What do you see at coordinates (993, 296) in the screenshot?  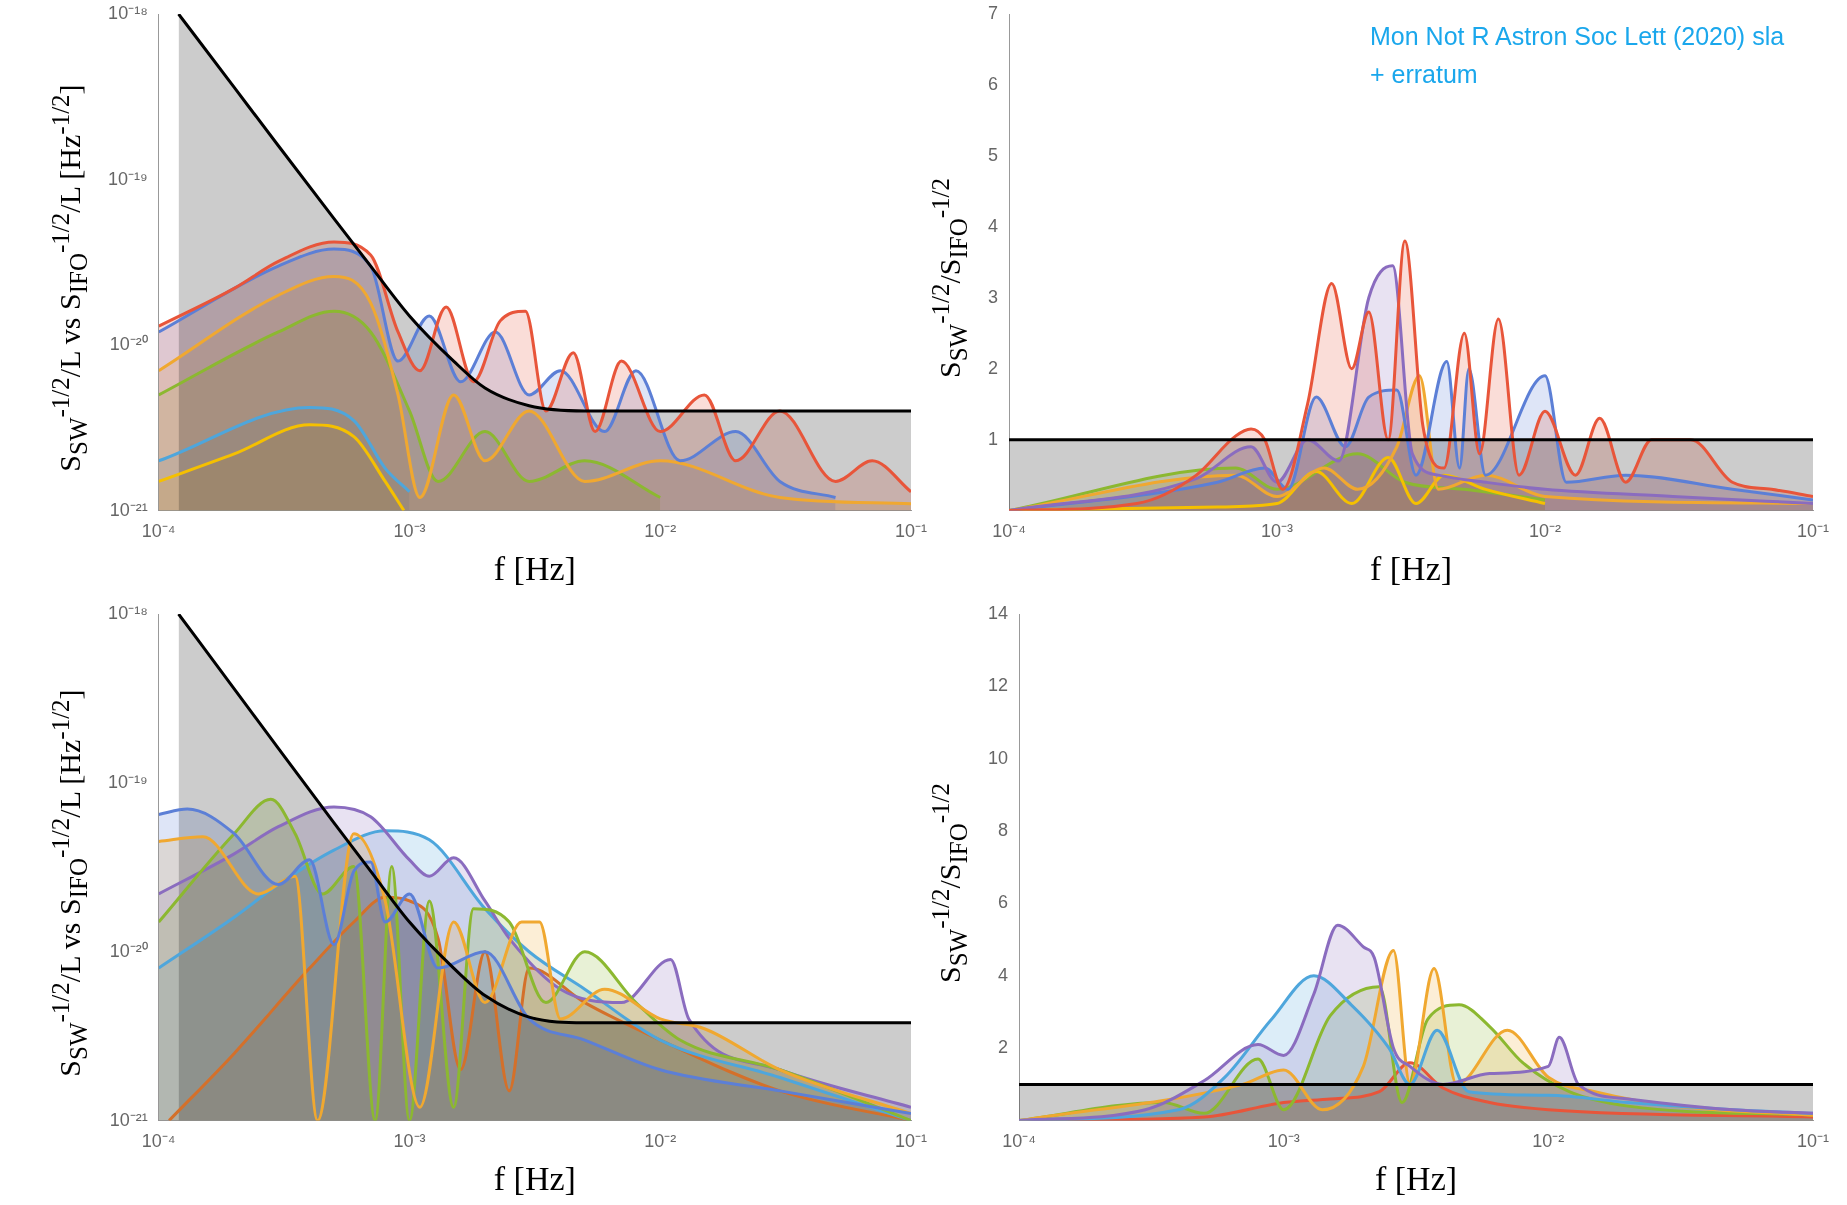 I see `y-tick-label: 3` at bounding box center [993, 296].